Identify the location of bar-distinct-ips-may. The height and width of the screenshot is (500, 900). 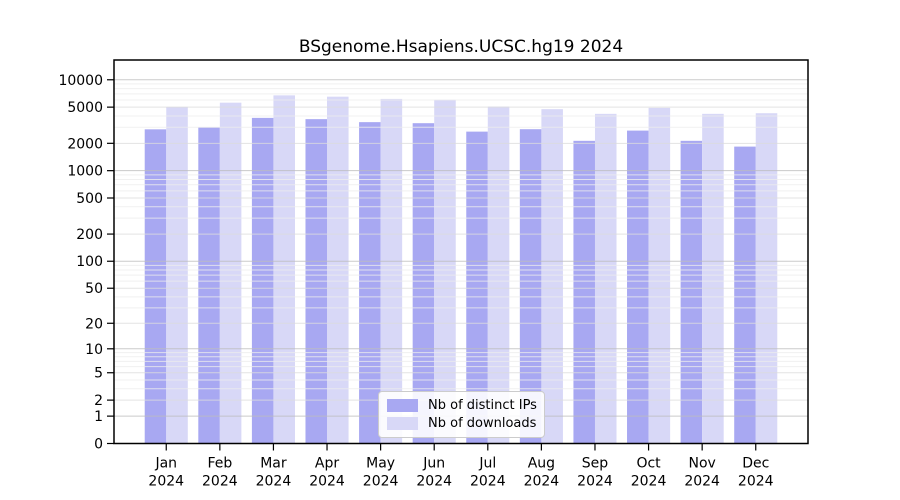
(370, 283).